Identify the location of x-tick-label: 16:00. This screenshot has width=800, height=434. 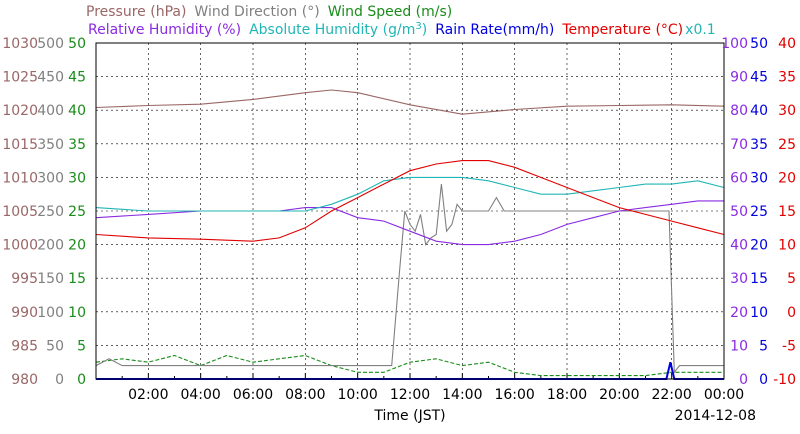
(514, 395).